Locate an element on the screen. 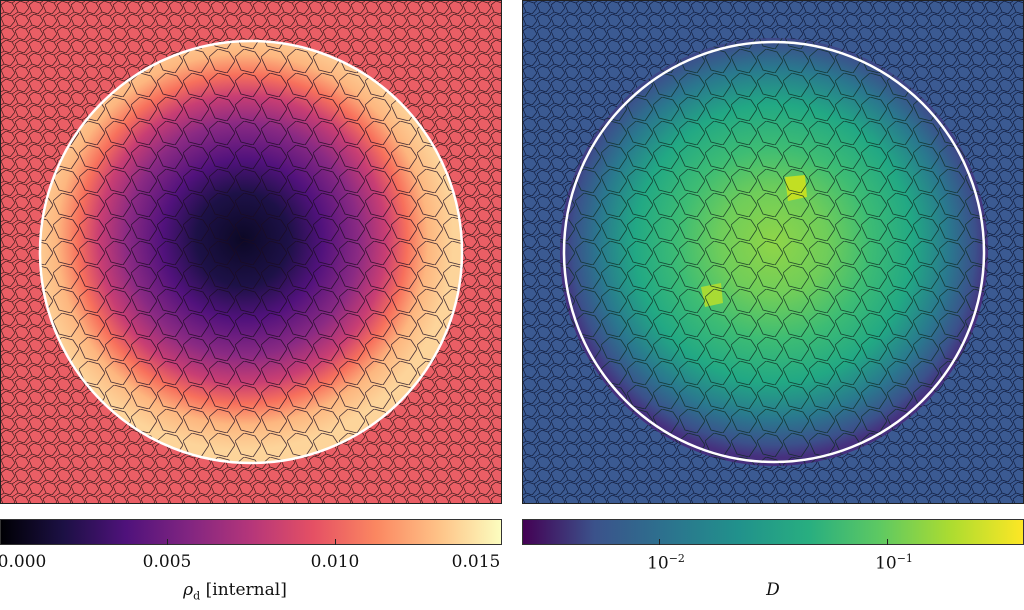 The width and height of the screenshot is (1024, 610). density-colorbar-label: ρd [internal] is located at coordinates (235, 591).